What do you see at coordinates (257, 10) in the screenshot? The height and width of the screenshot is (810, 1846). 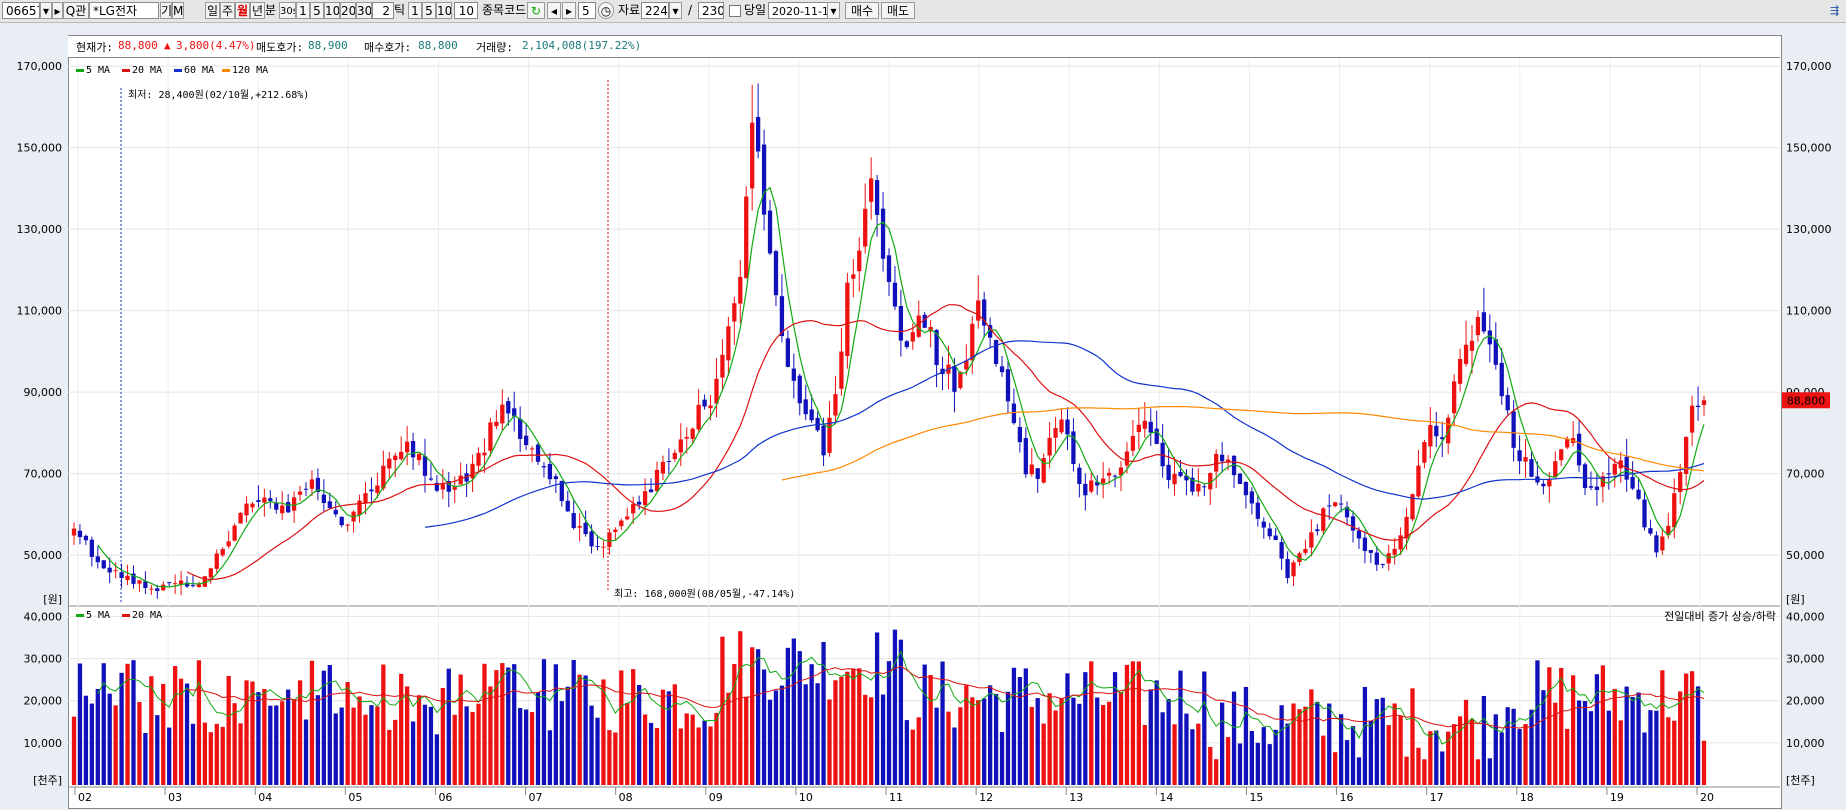 I see `period-year-button: 년` at bounding box center [257, 10].